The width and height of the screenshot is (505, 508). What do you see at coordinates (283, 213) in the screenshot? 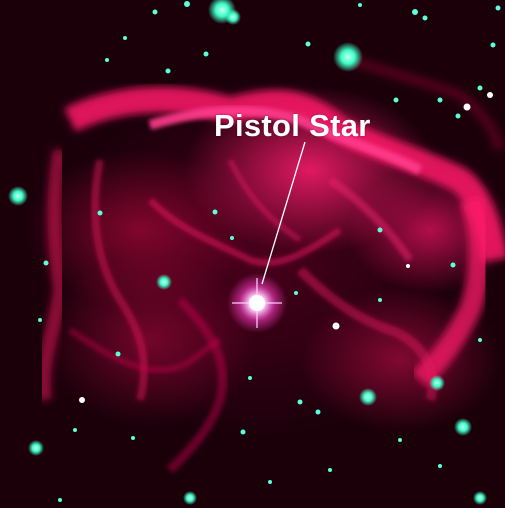
I see `label-pointer-line` at bounding box center [283, 213].